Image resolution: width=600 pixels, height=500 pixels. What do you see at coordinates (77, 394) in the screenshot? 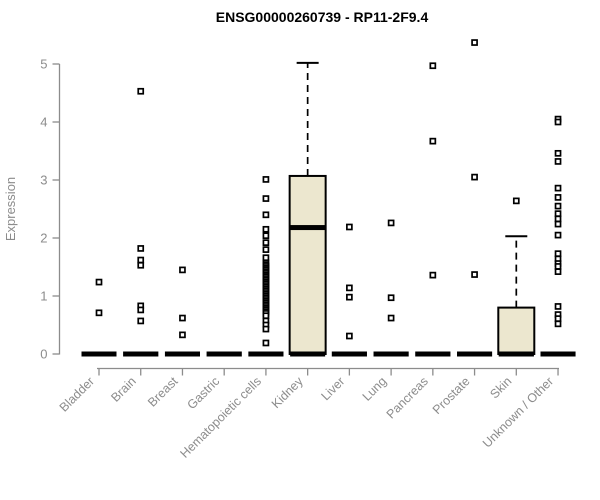
I see `x-tick-label: Bladder` at bounding box center [77, 394].